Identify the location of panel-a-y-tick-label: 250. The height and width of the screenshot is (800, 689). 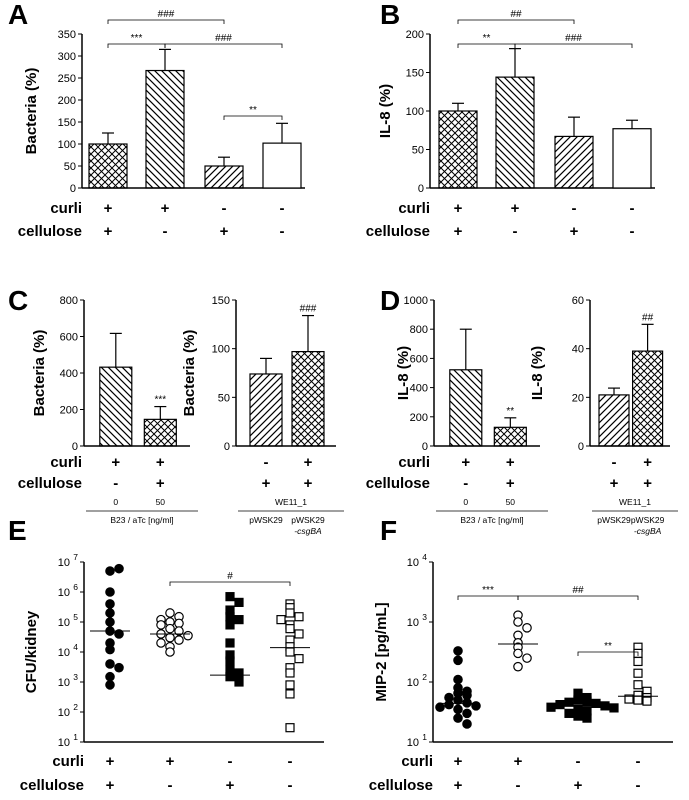
(67, 79).